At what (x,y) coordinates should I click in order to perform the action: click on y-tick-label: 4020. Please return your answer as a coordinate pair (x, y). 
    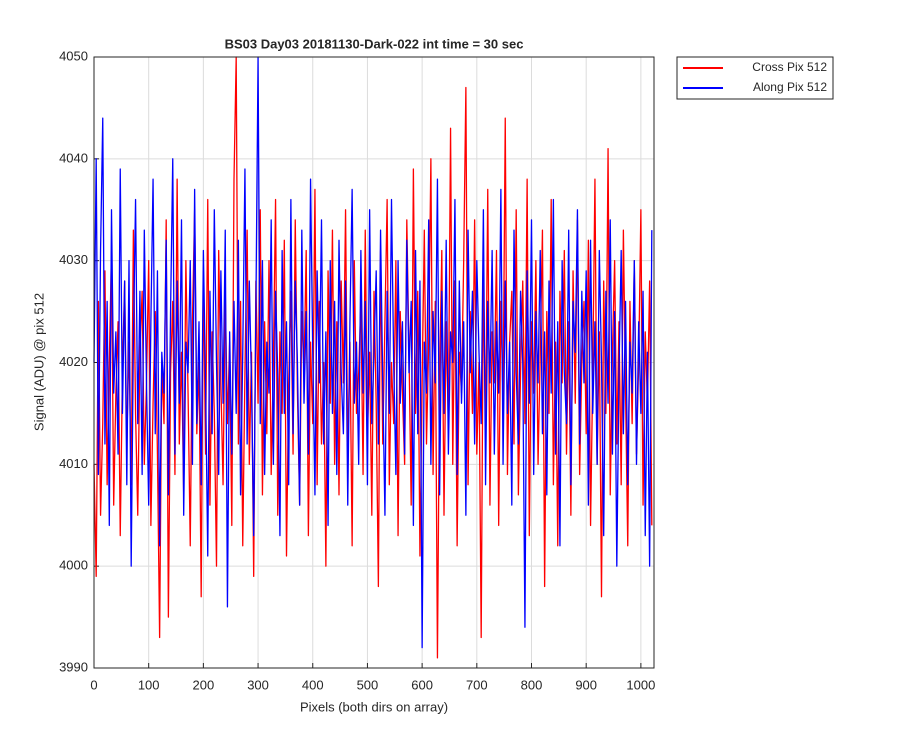
    Looking at the image, I should click on (73, 361).